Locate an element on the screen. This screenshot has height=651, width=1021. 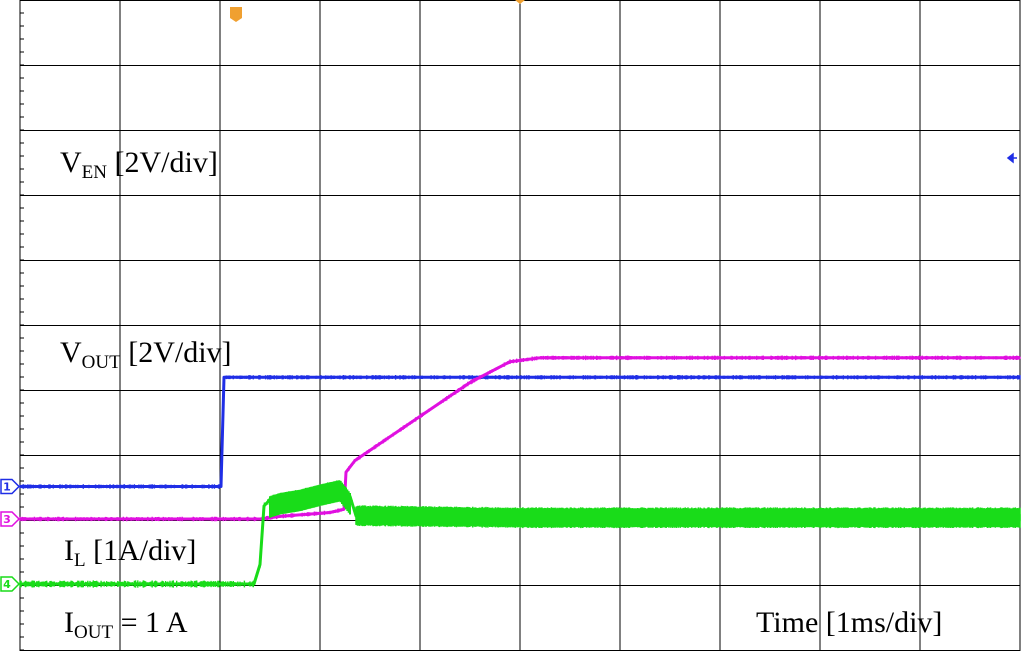
channel-marker-4: 4 is located at coordinates (10, 584).